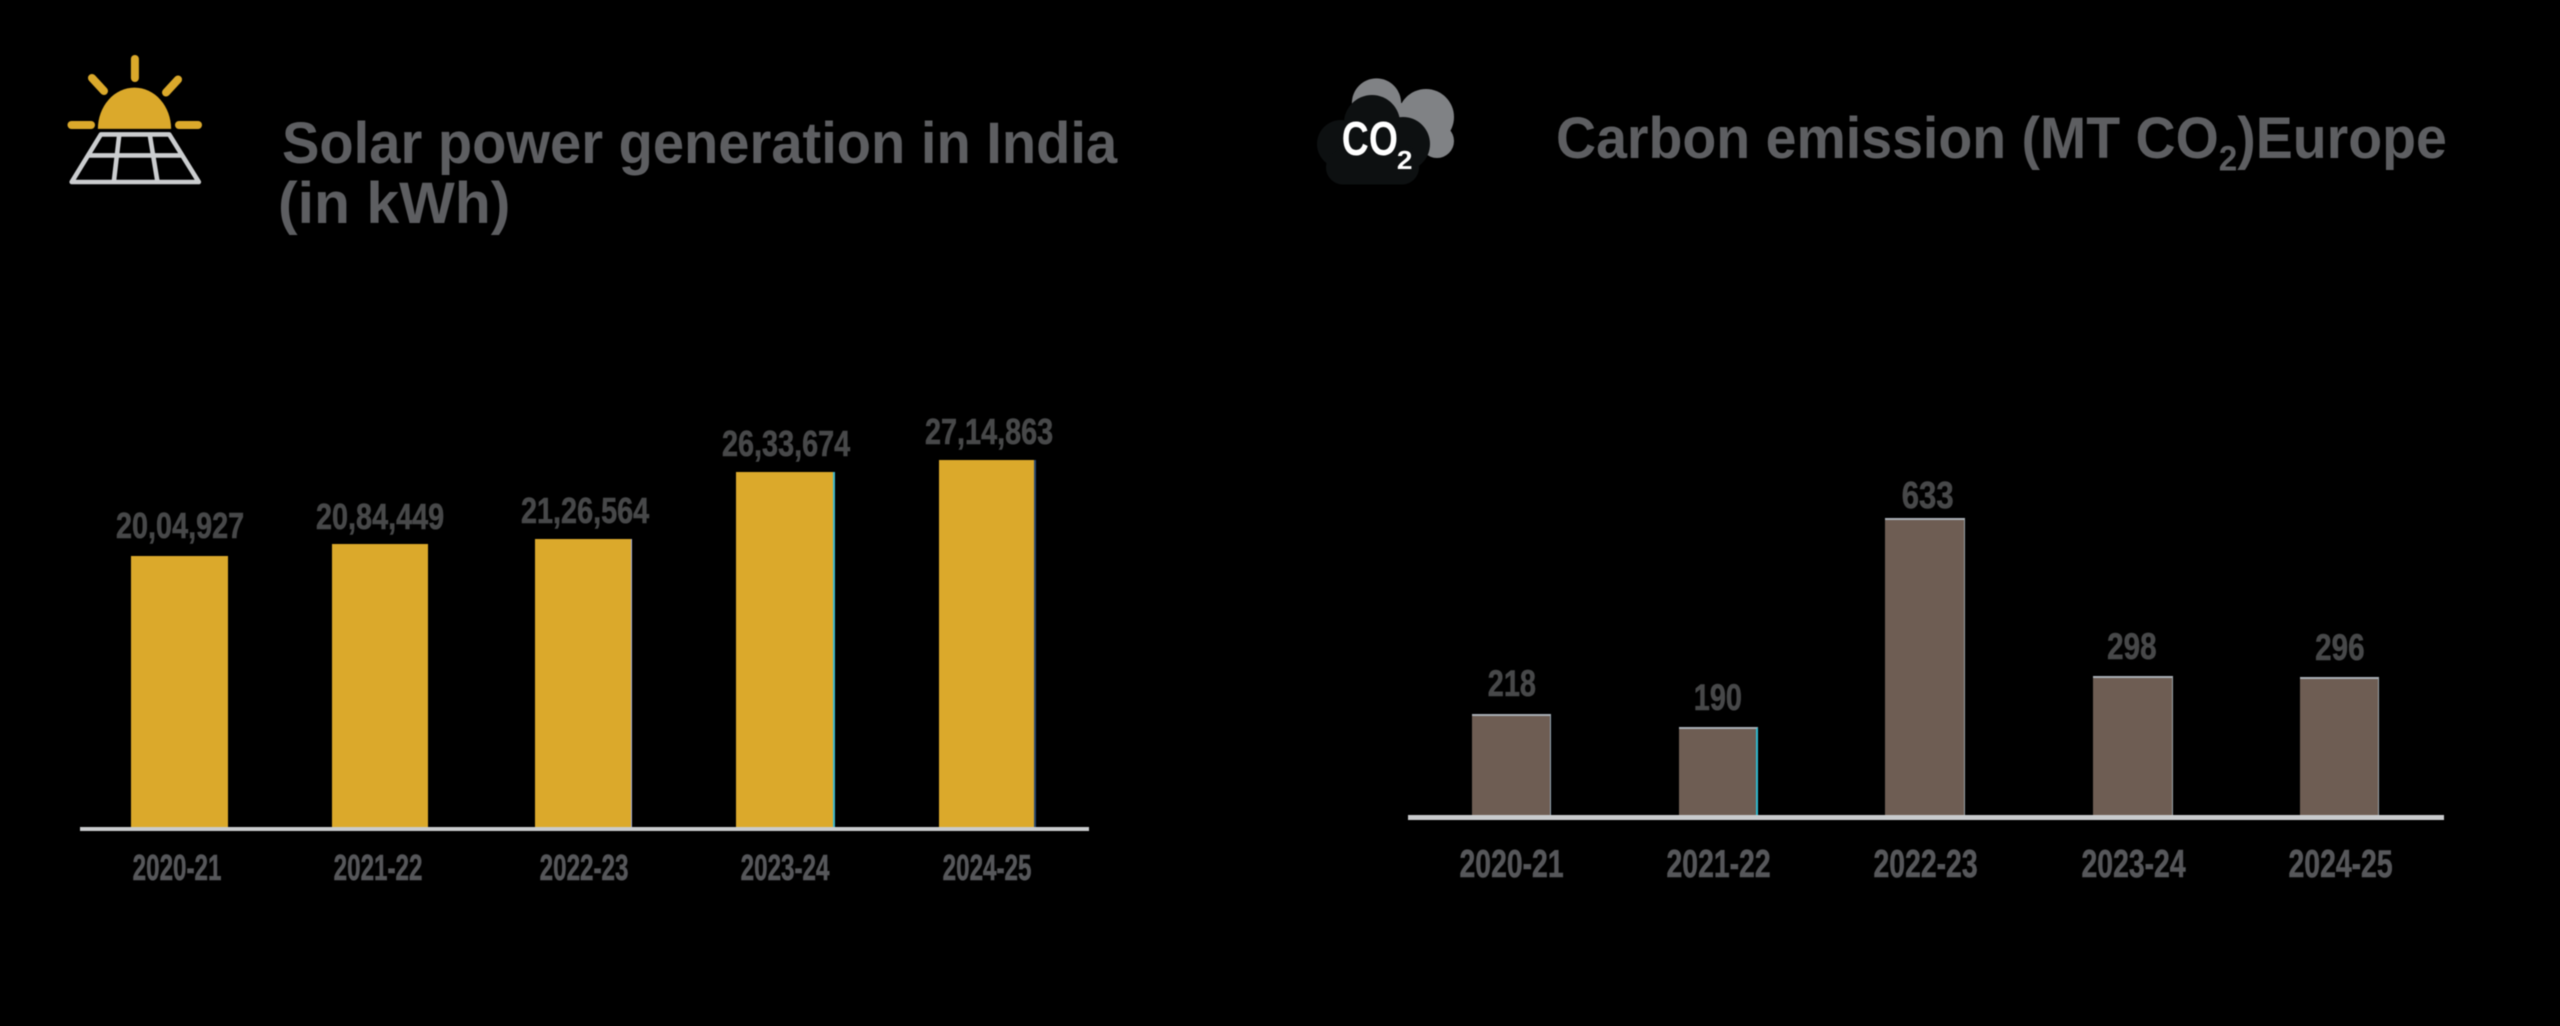 Image resolution: width=2560 pixels, height=1026 pixels. I want to click on svg-text: 2, so click(1405, 160).